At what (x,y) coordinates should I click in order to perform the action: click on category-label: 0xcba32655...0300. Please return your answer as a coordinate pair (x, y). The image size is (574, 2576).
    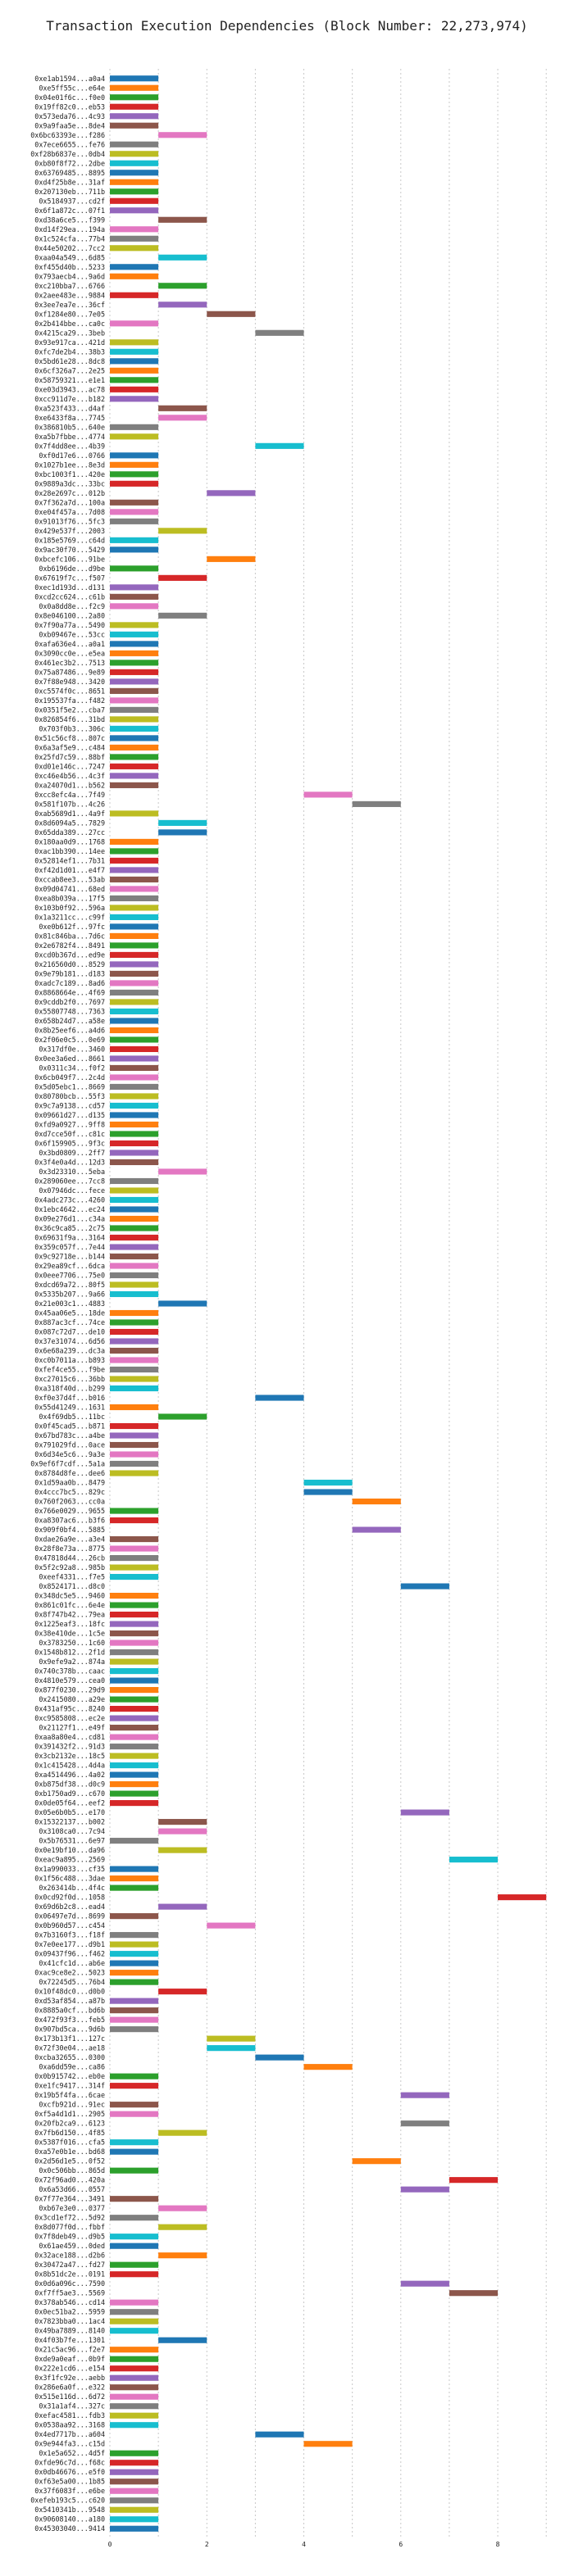
    Looking at the image, I should click on (69, 2057).